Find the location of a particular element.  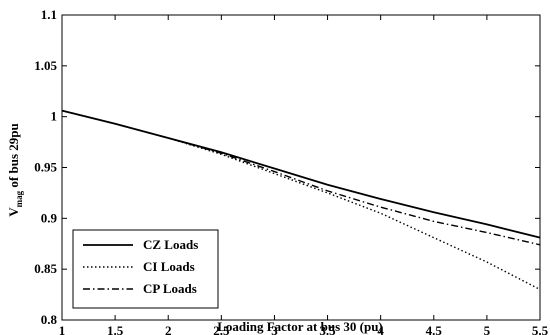

x-tick-label: 3 is located at coordinates (274, 329).